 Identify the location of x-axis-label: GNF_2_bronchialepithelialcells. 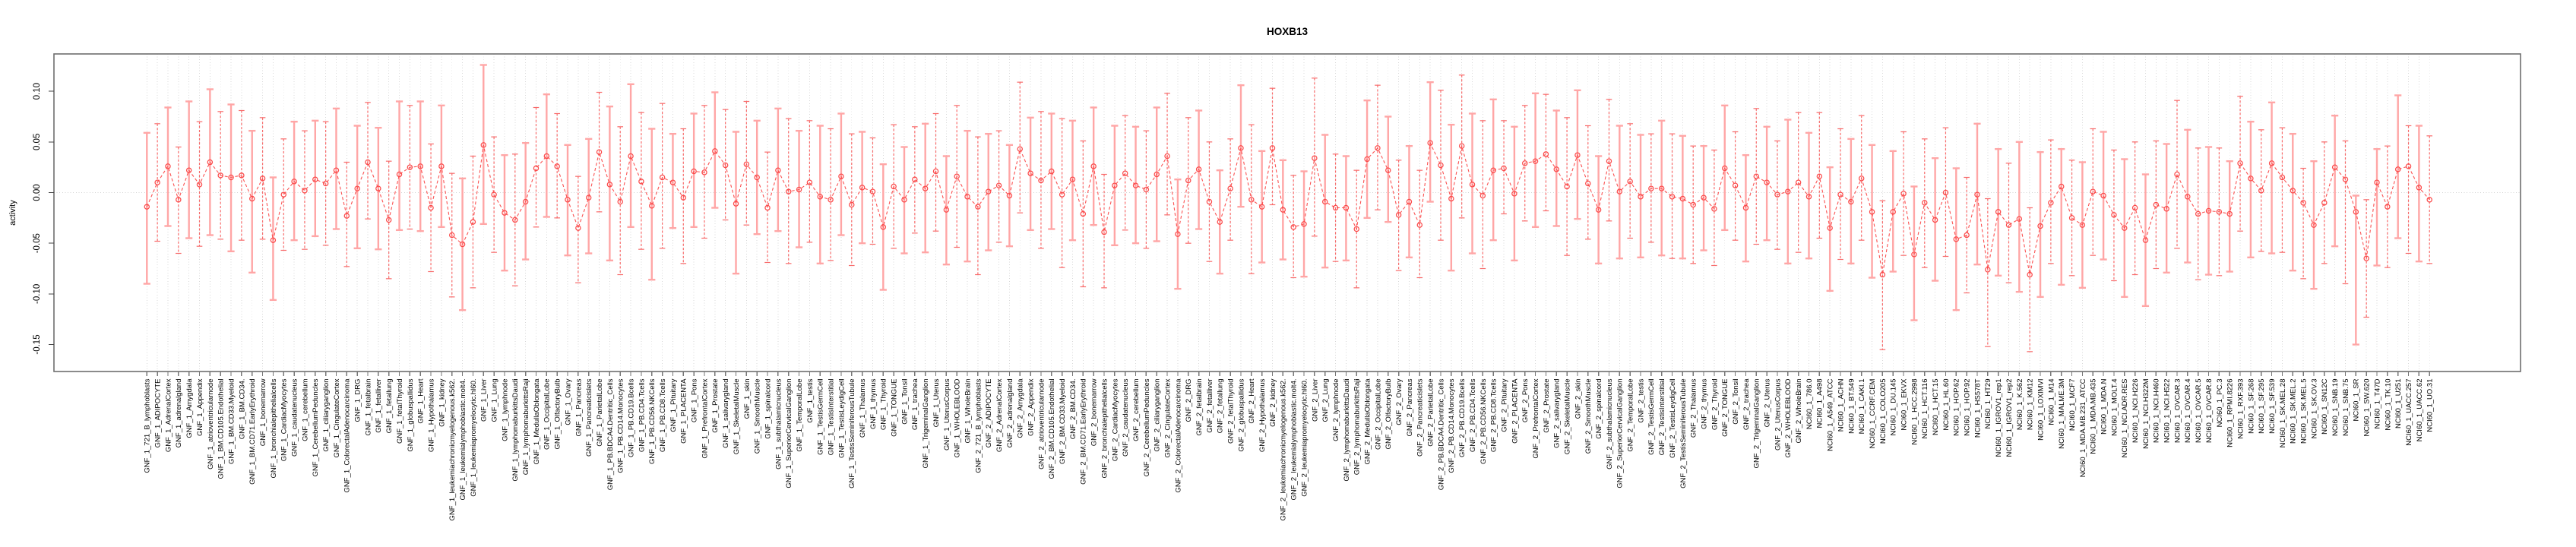
(1104, 428).